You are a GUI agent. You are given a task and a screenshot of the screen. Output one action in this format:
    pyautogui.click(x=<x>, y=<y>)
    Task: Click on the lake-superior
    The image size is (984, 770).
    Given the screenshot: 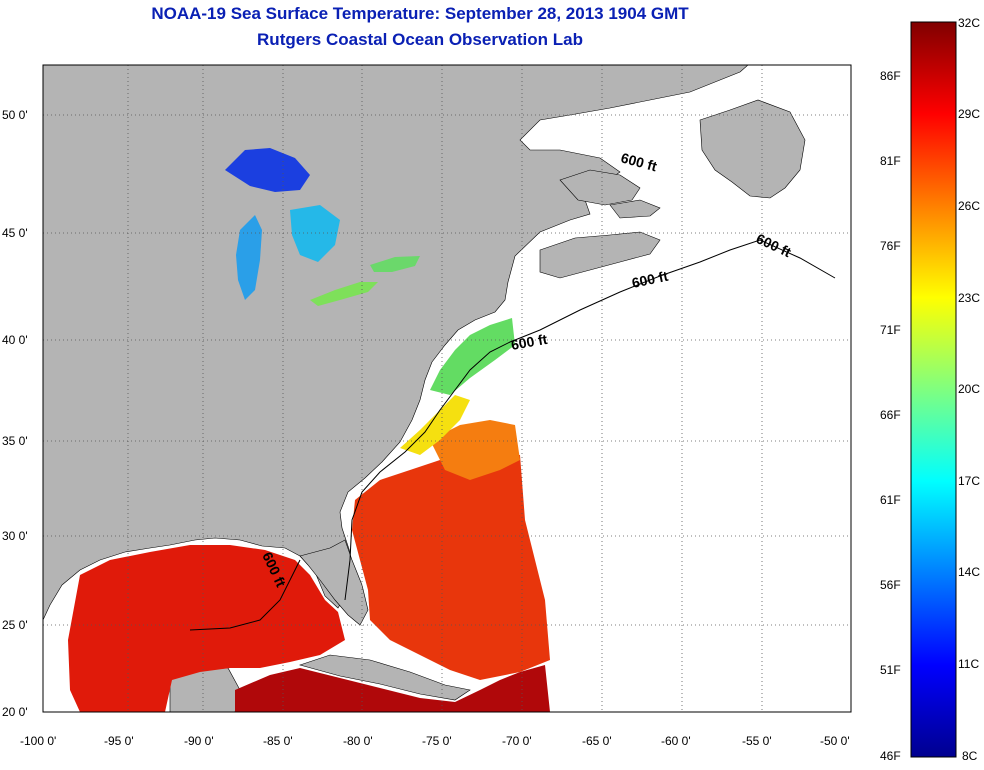 What is the action you would take?
    pyautogui.click(x=267, y=170)
    